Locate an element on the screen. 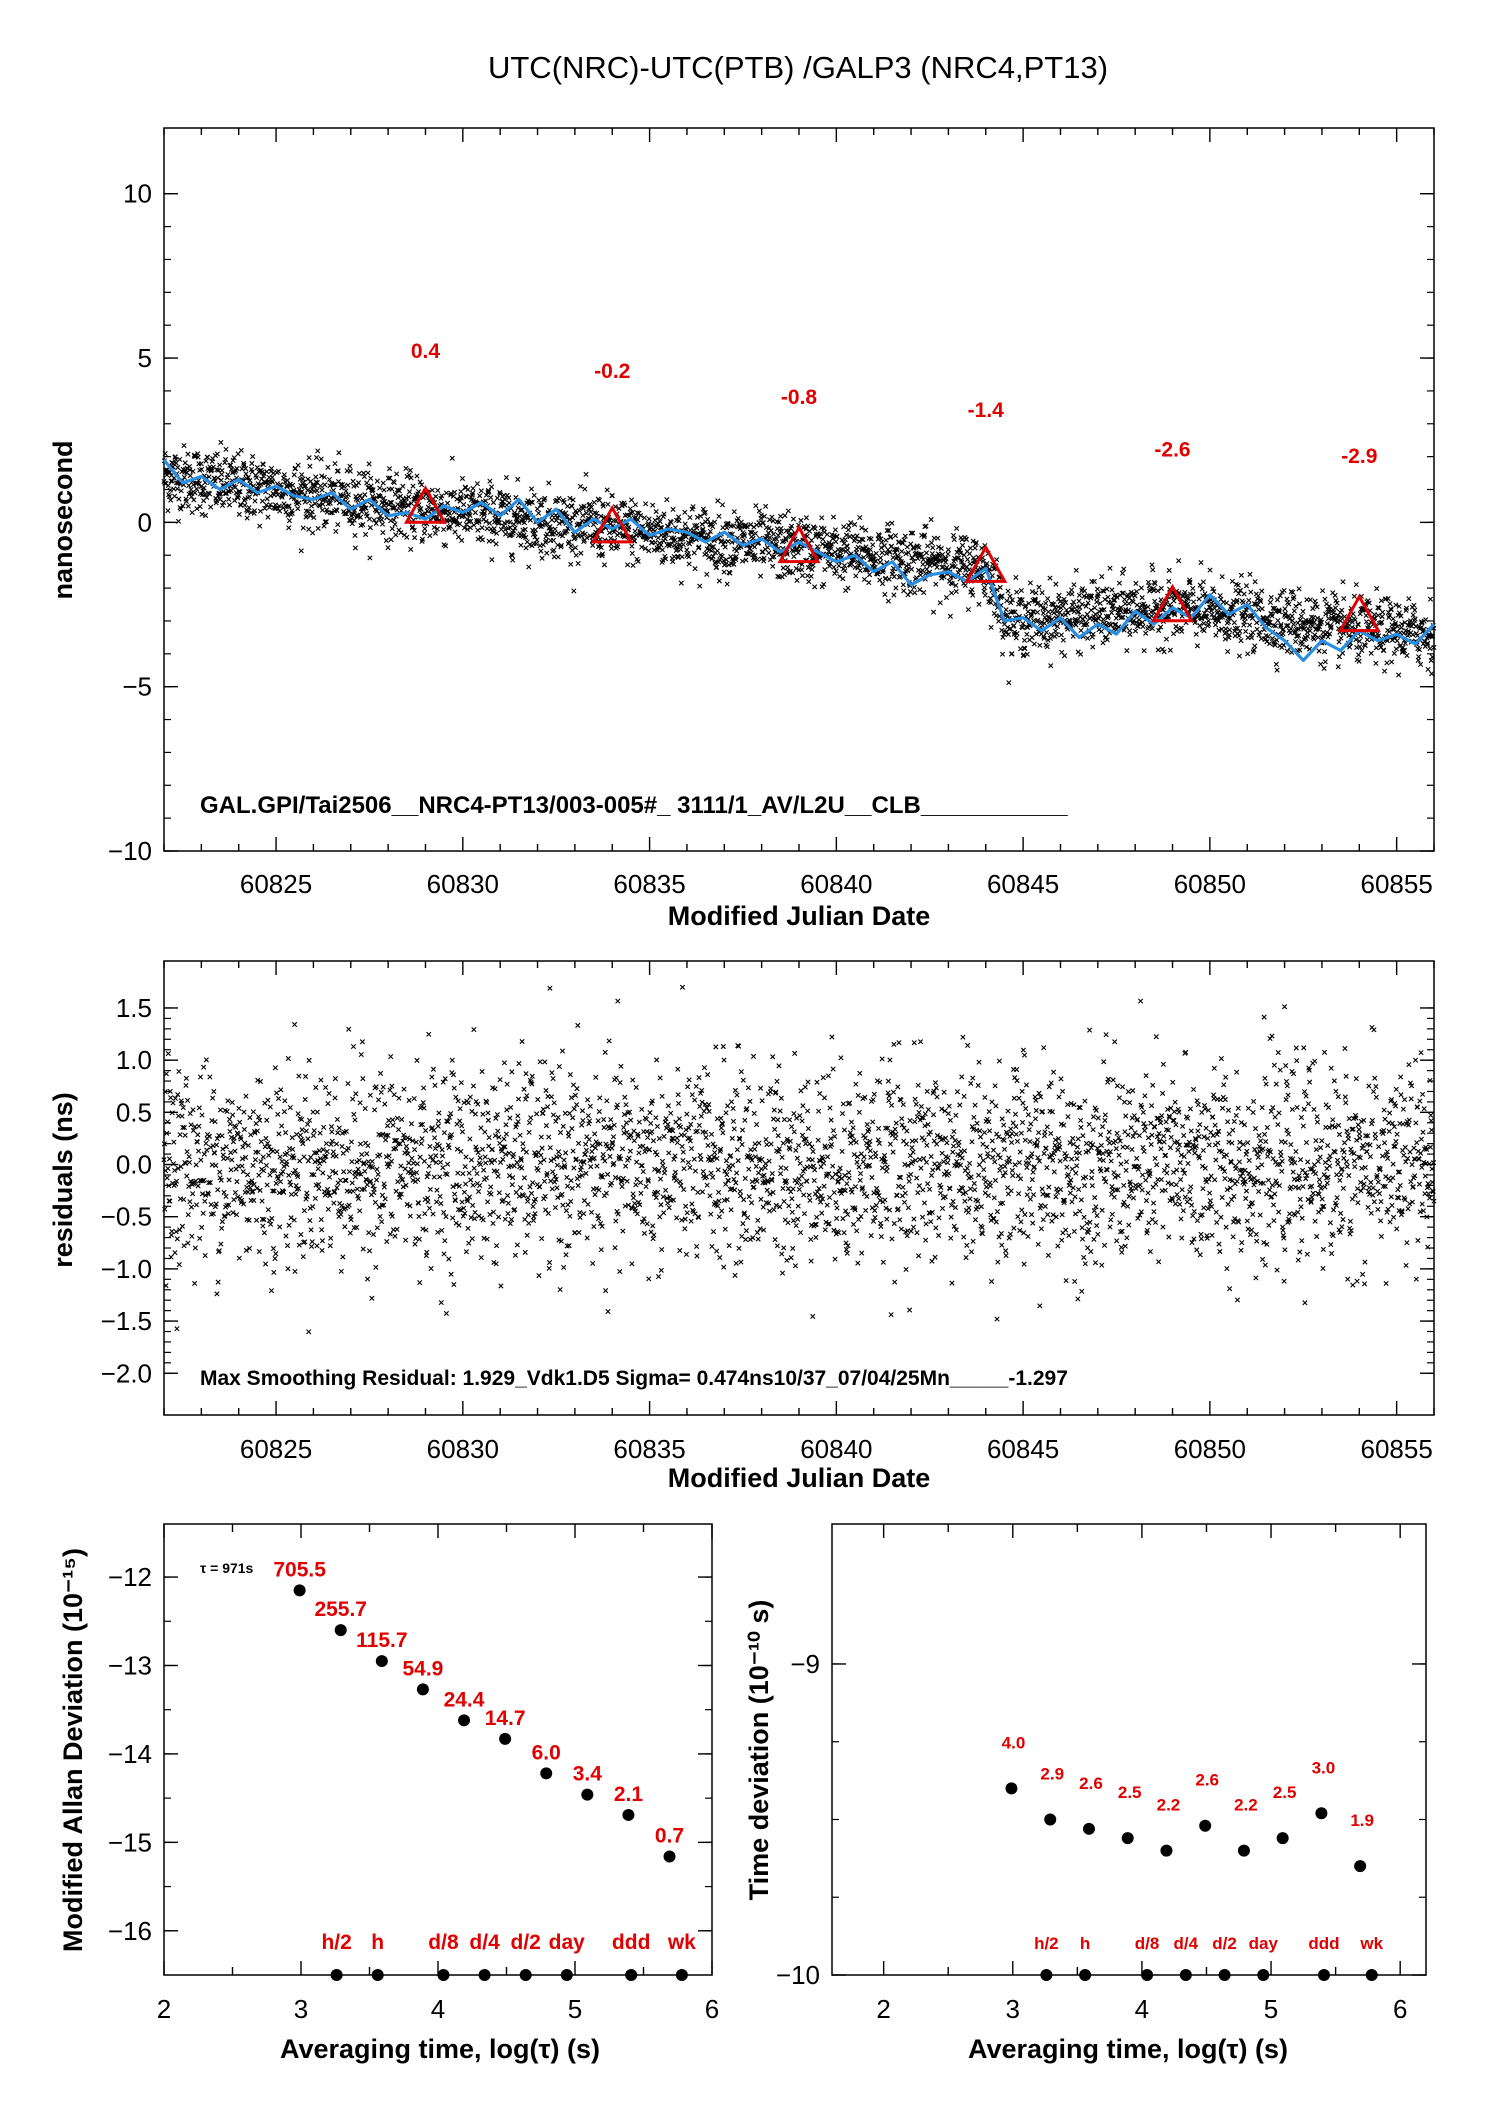 The width and height of the screenshot is (1488, 2105). time-series-xtick-label: 60850 is located at coordinates (1210, 884).